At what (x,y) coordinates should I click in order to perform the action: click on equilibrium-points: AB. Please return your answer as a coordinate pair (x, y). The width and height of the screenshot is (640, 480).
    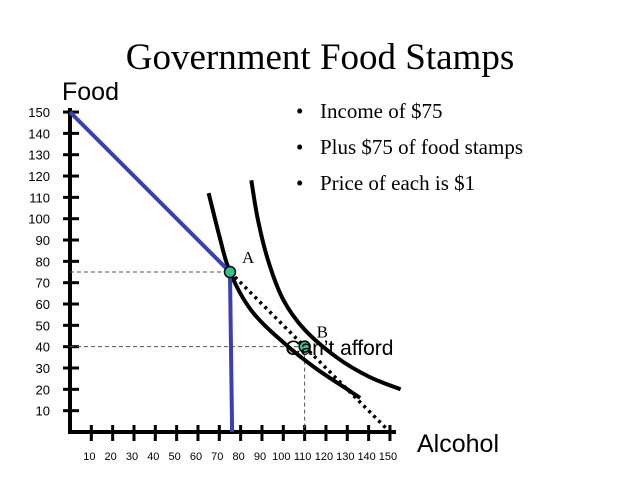
    Looking at the image, I should click on (275, 300).